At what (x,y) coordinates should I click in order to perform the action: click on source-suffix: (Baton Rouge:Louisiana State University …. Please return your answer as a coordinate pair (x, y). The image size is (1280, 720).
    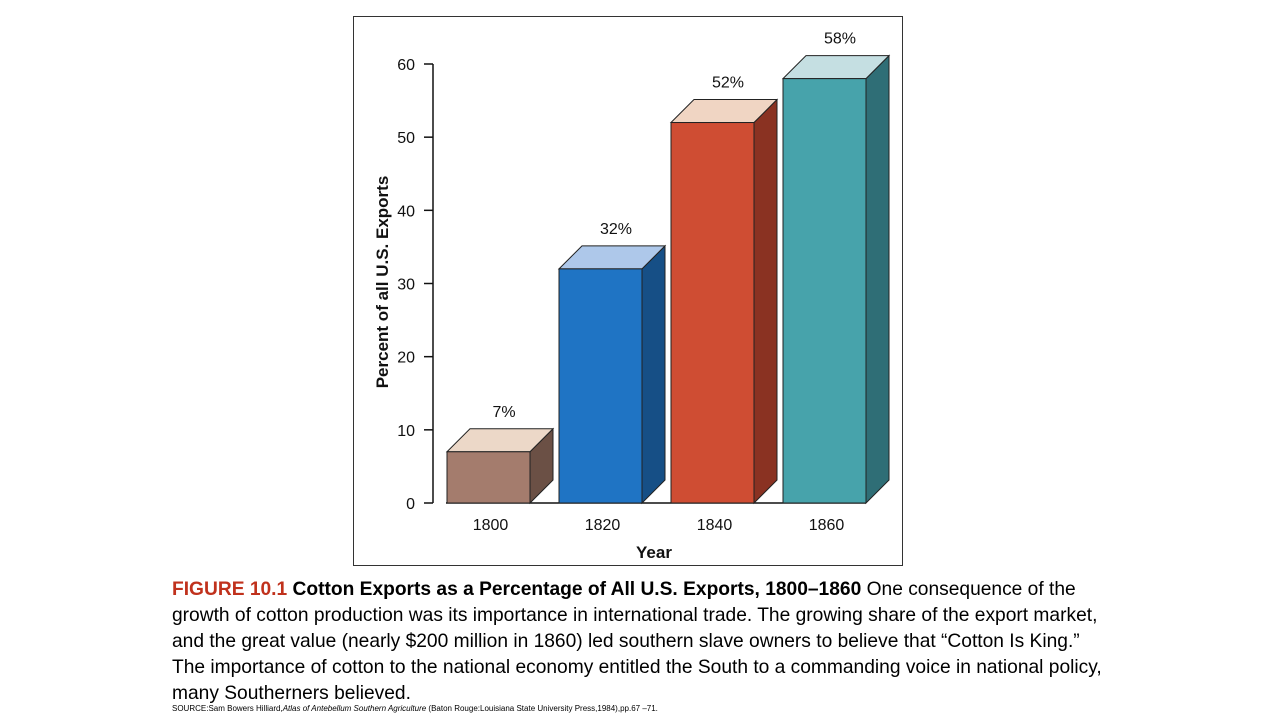
    Looking at the image, I should click on (542, 708).